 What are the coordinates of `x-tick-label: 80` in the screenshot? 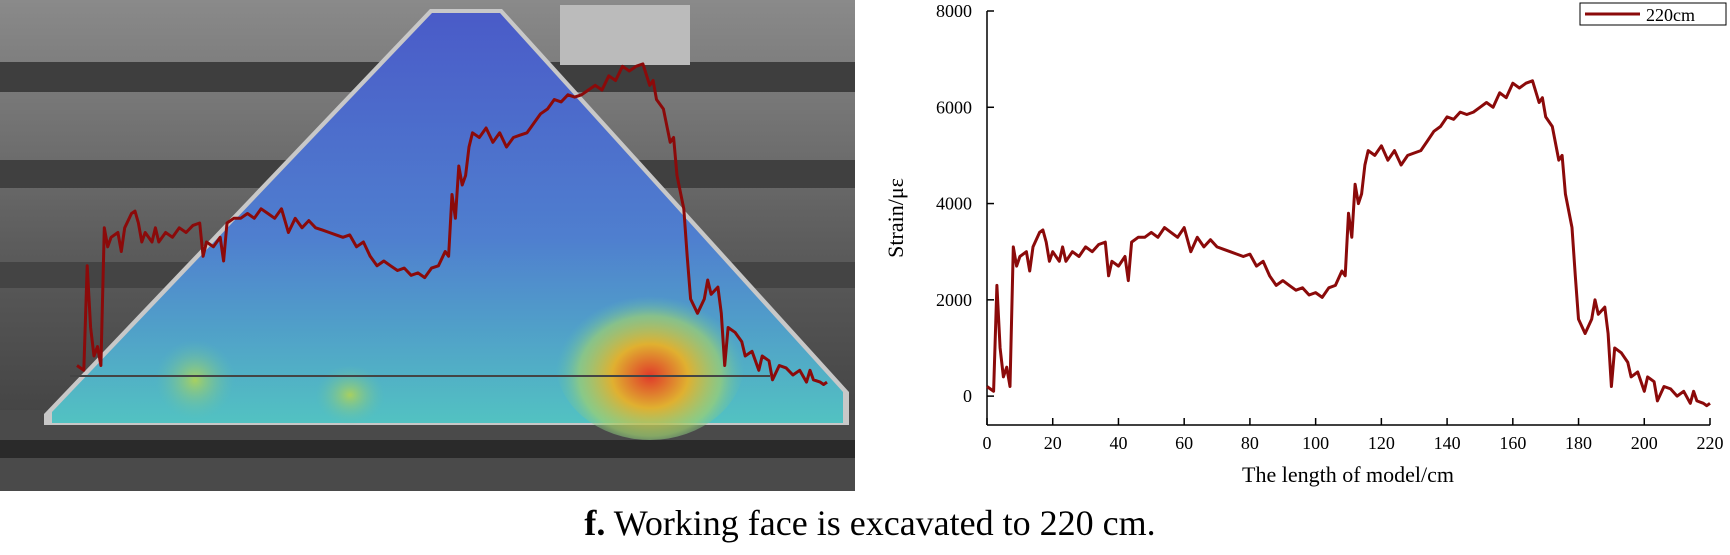 It's located at (1250, 443).